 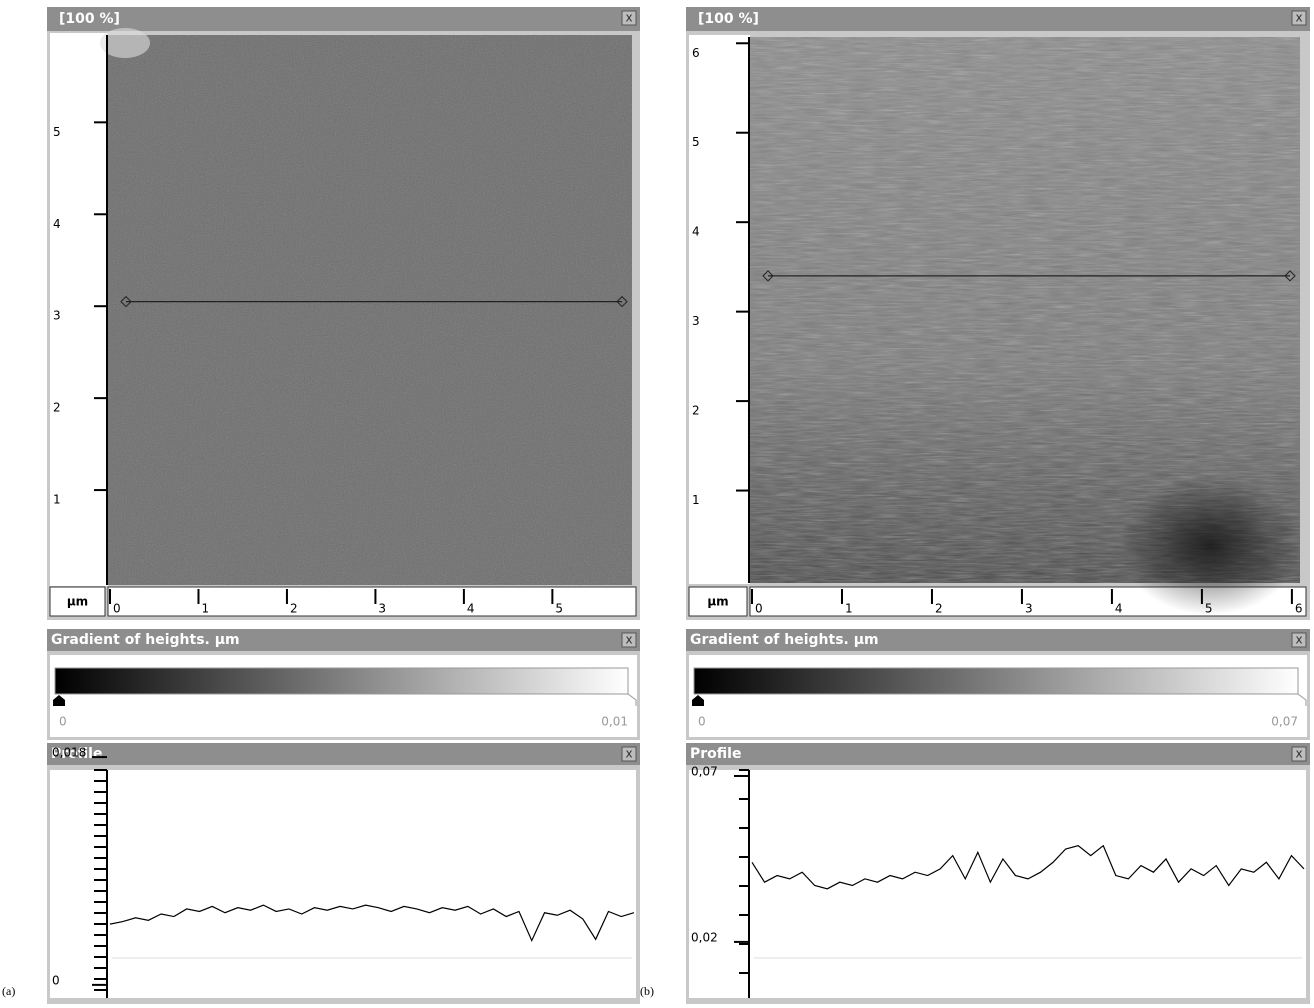 What do you see at coordinates (647, 991) in the screenshot?
I see `panel-label: (b)` at bounding box center [647, 991].